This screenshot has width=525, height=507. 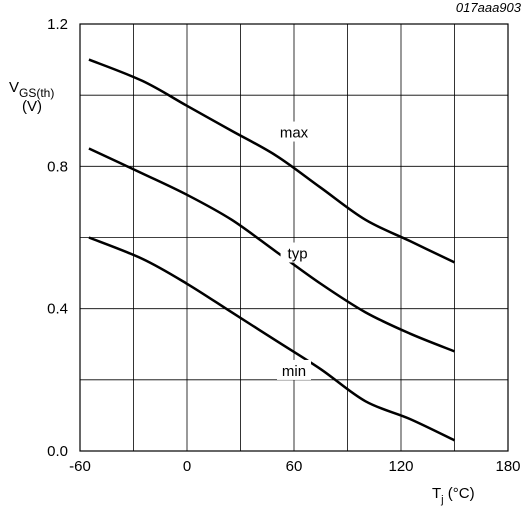 I want to click on x-axis-title: Tj (°C), so click(x=453, y=495).